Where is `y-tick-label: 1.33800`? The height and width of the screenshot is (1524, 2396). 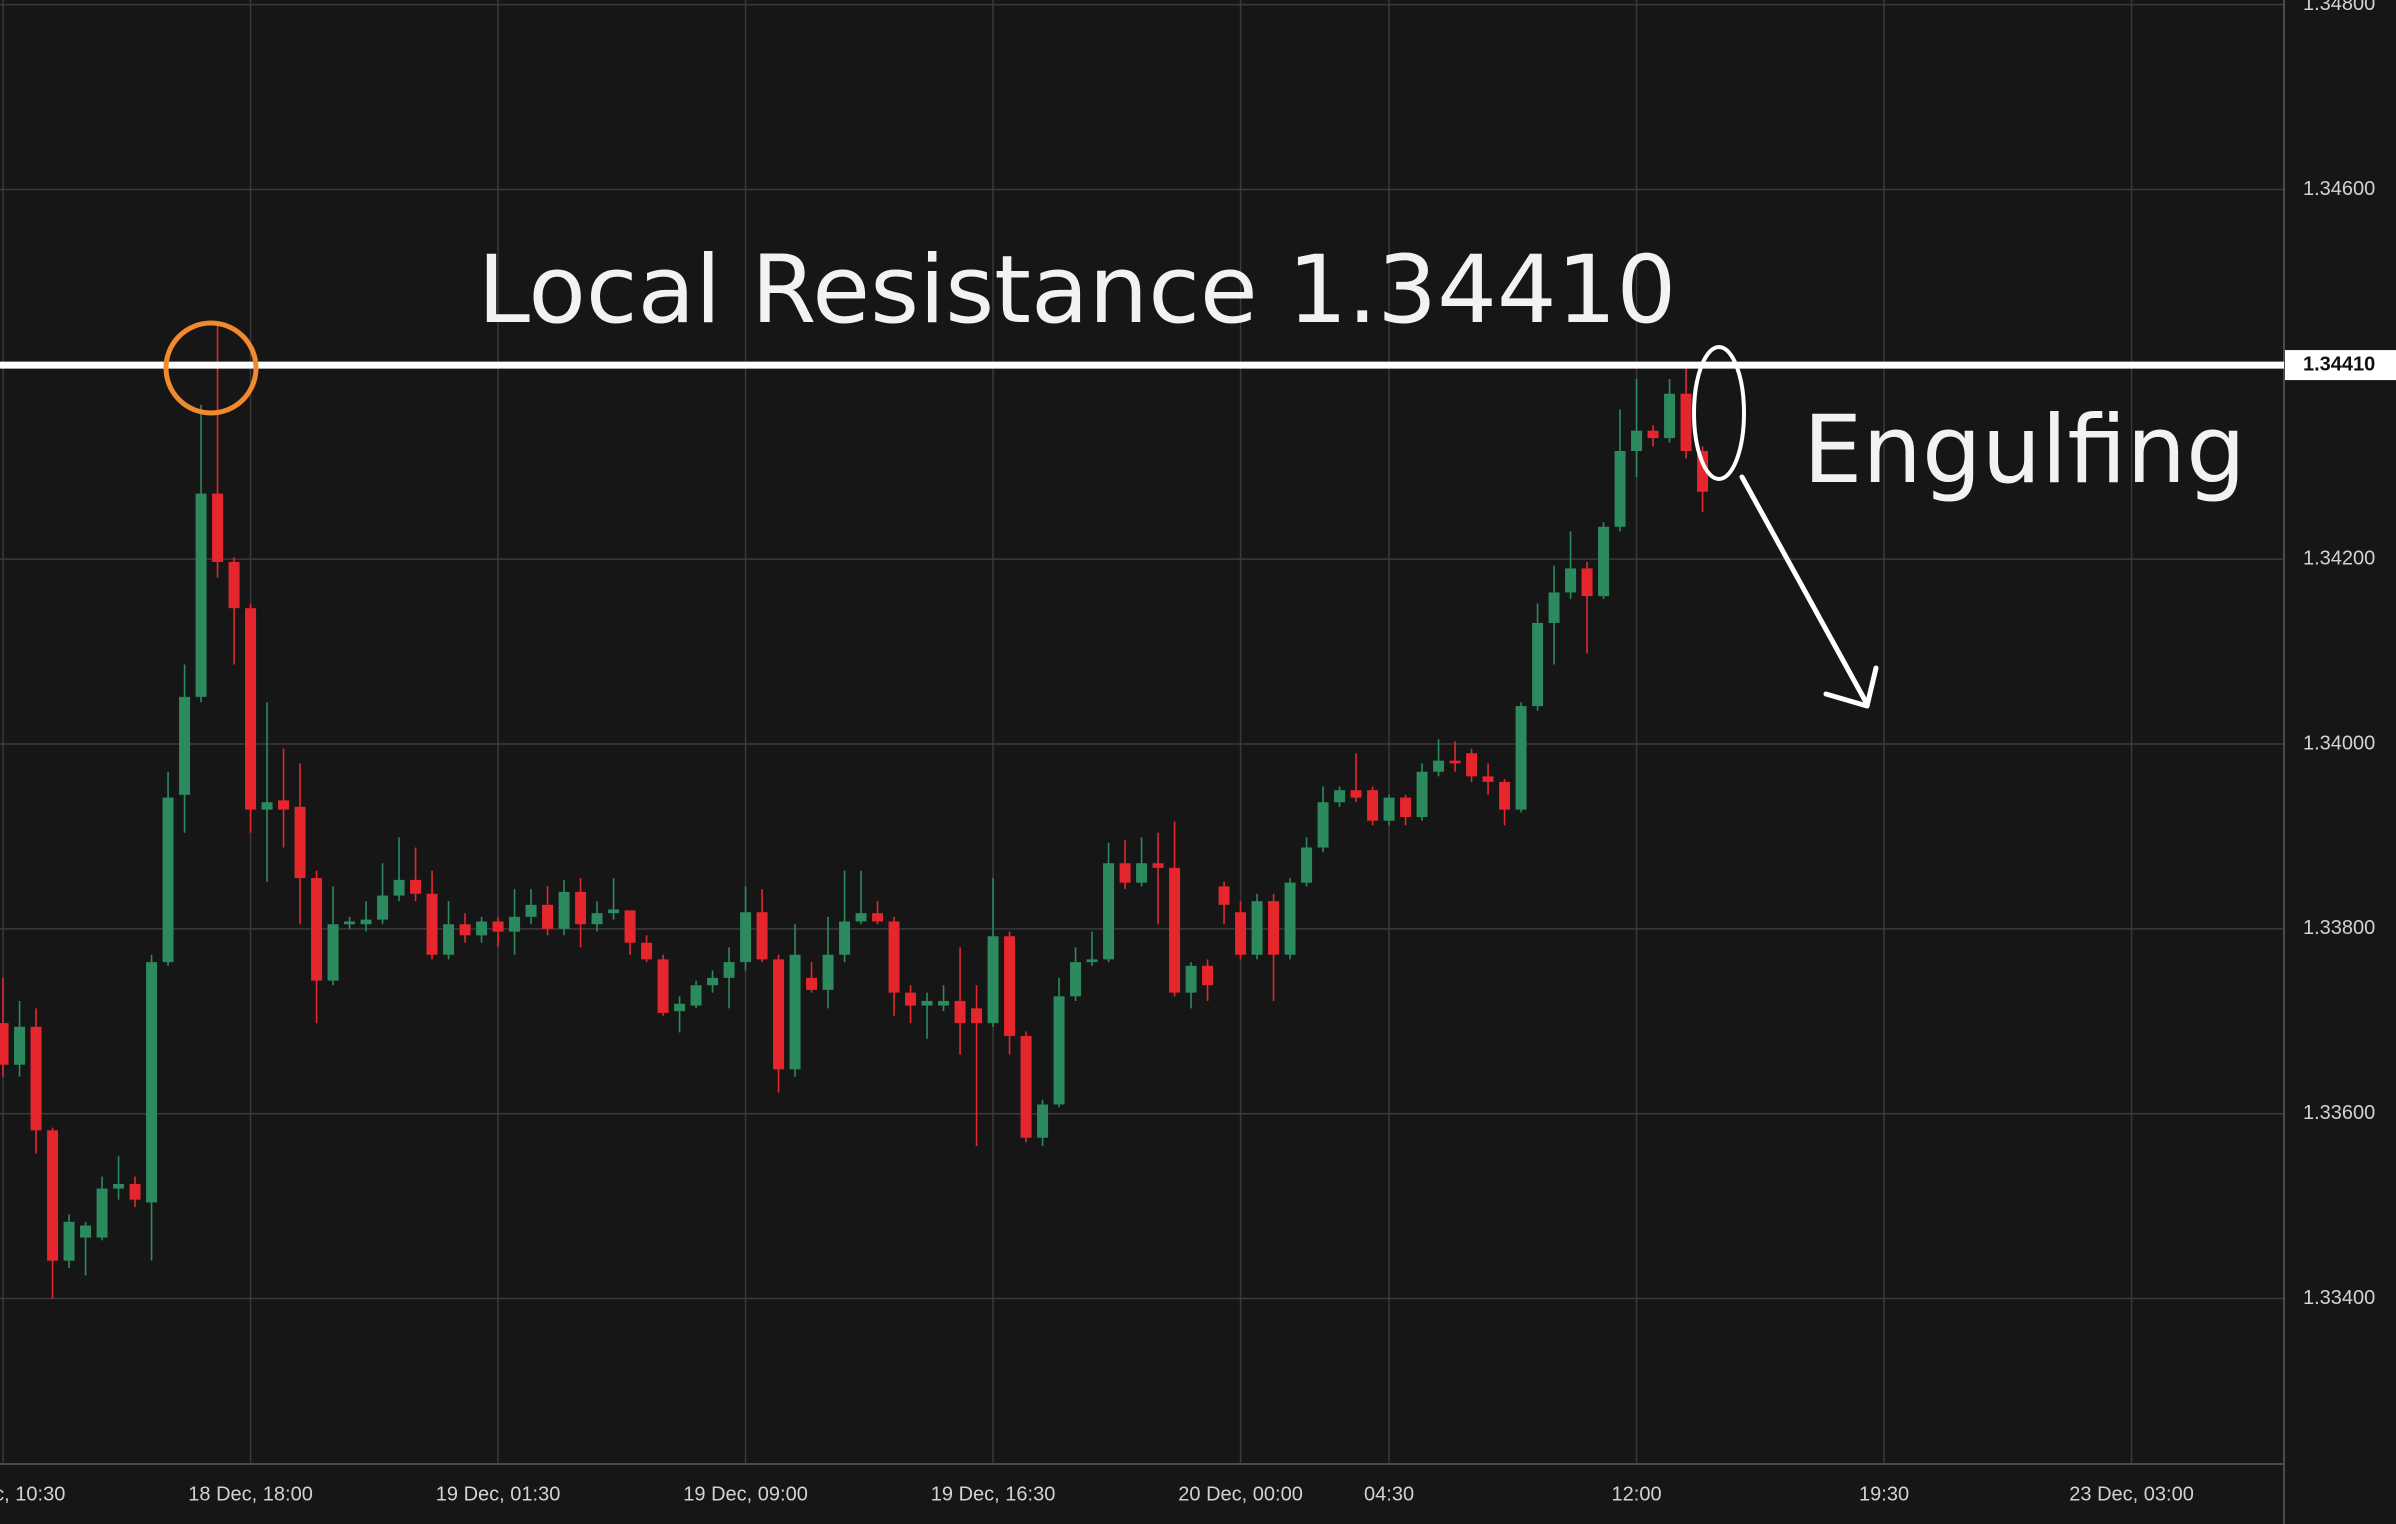
y-tick-label: 1.33800 is located at coordinates (2339, 928).